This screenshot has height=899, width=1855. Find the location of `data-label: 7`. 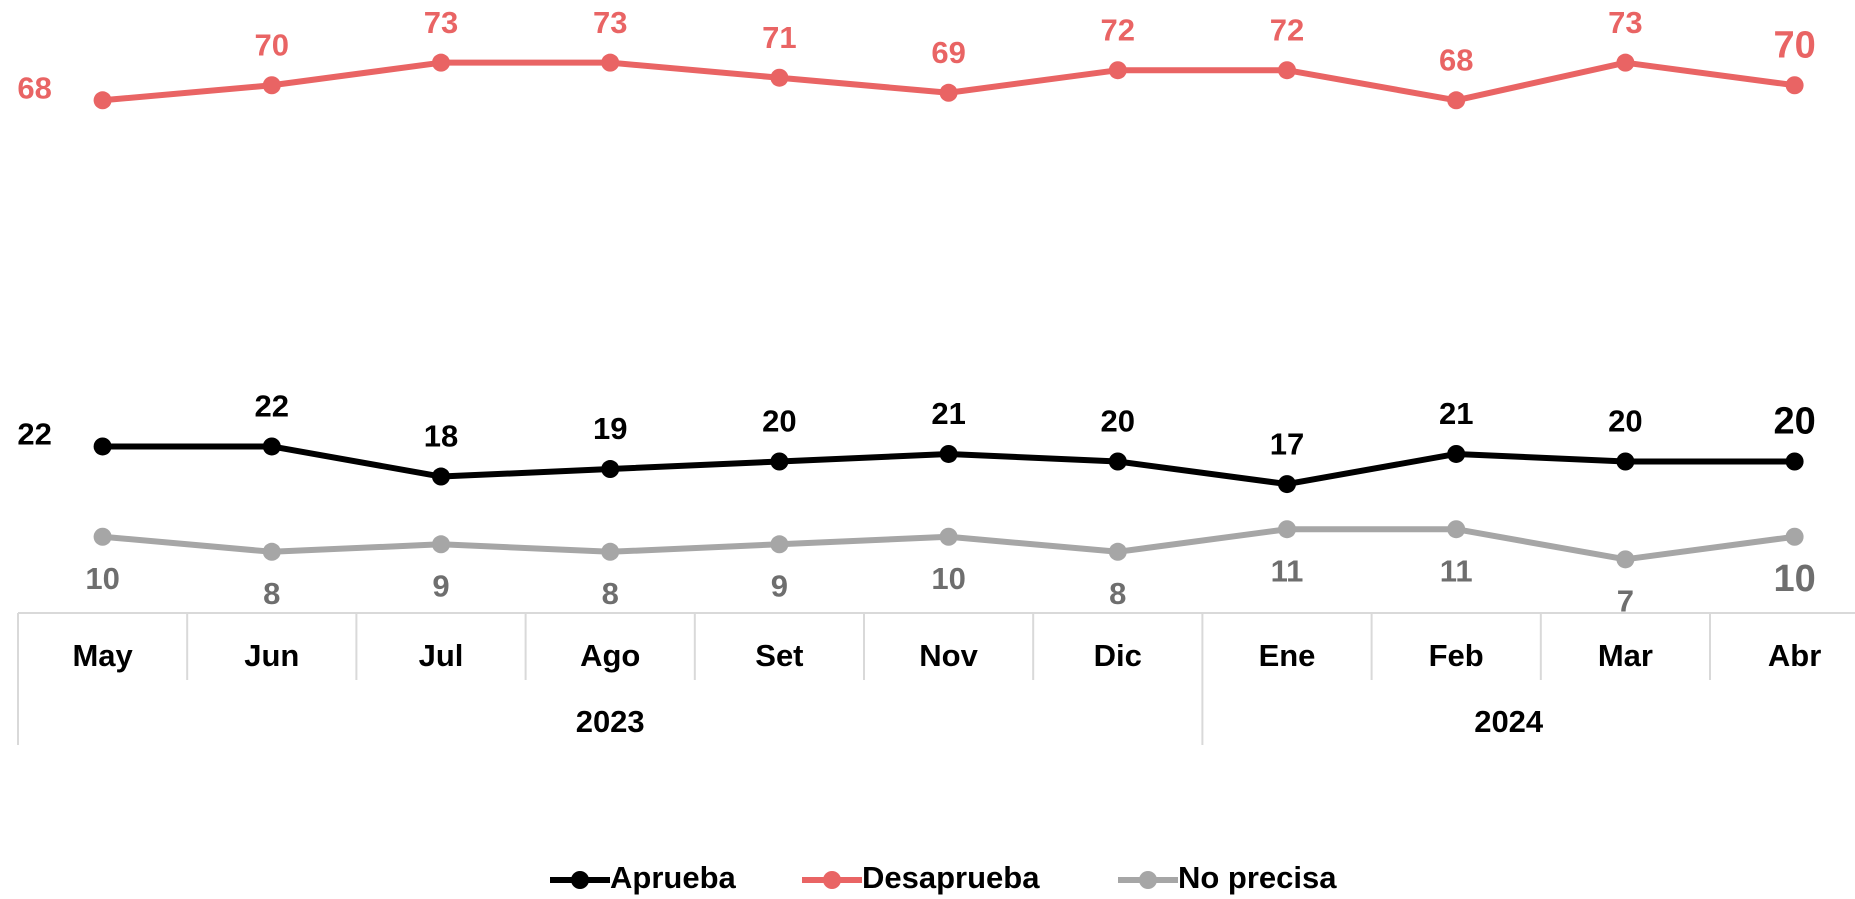

data-label: 7 is located at coordinates (1625, 601).